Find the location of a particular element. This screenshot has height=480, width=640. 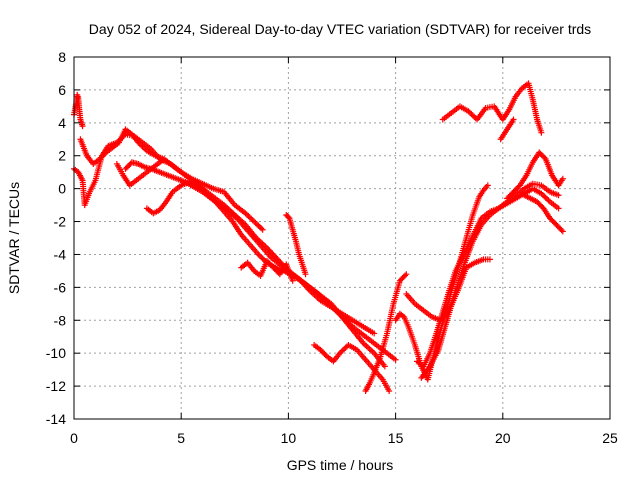

series-track-o is located at coordinates (535, 175).